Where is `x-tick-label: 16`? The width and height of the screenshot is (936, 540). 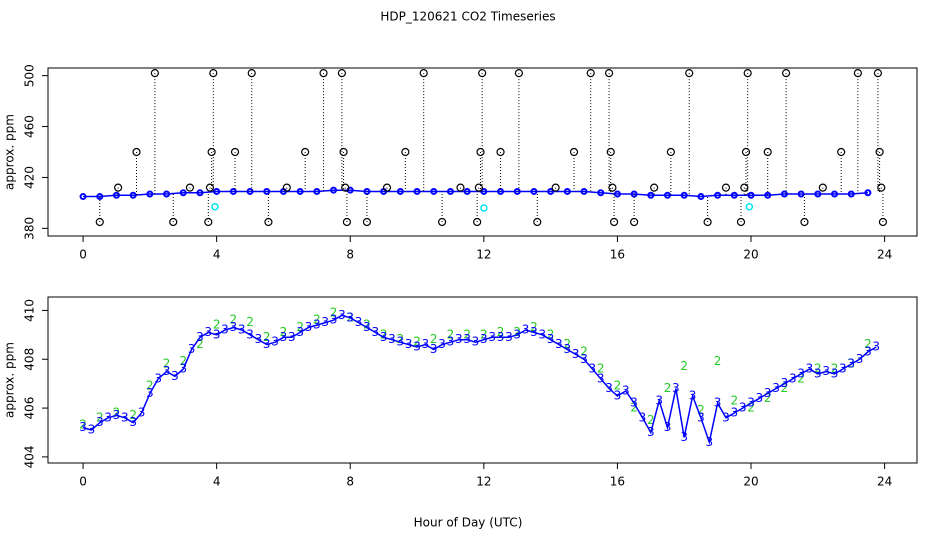 x-tick-label: 16 is located at coordinates (617, 255).